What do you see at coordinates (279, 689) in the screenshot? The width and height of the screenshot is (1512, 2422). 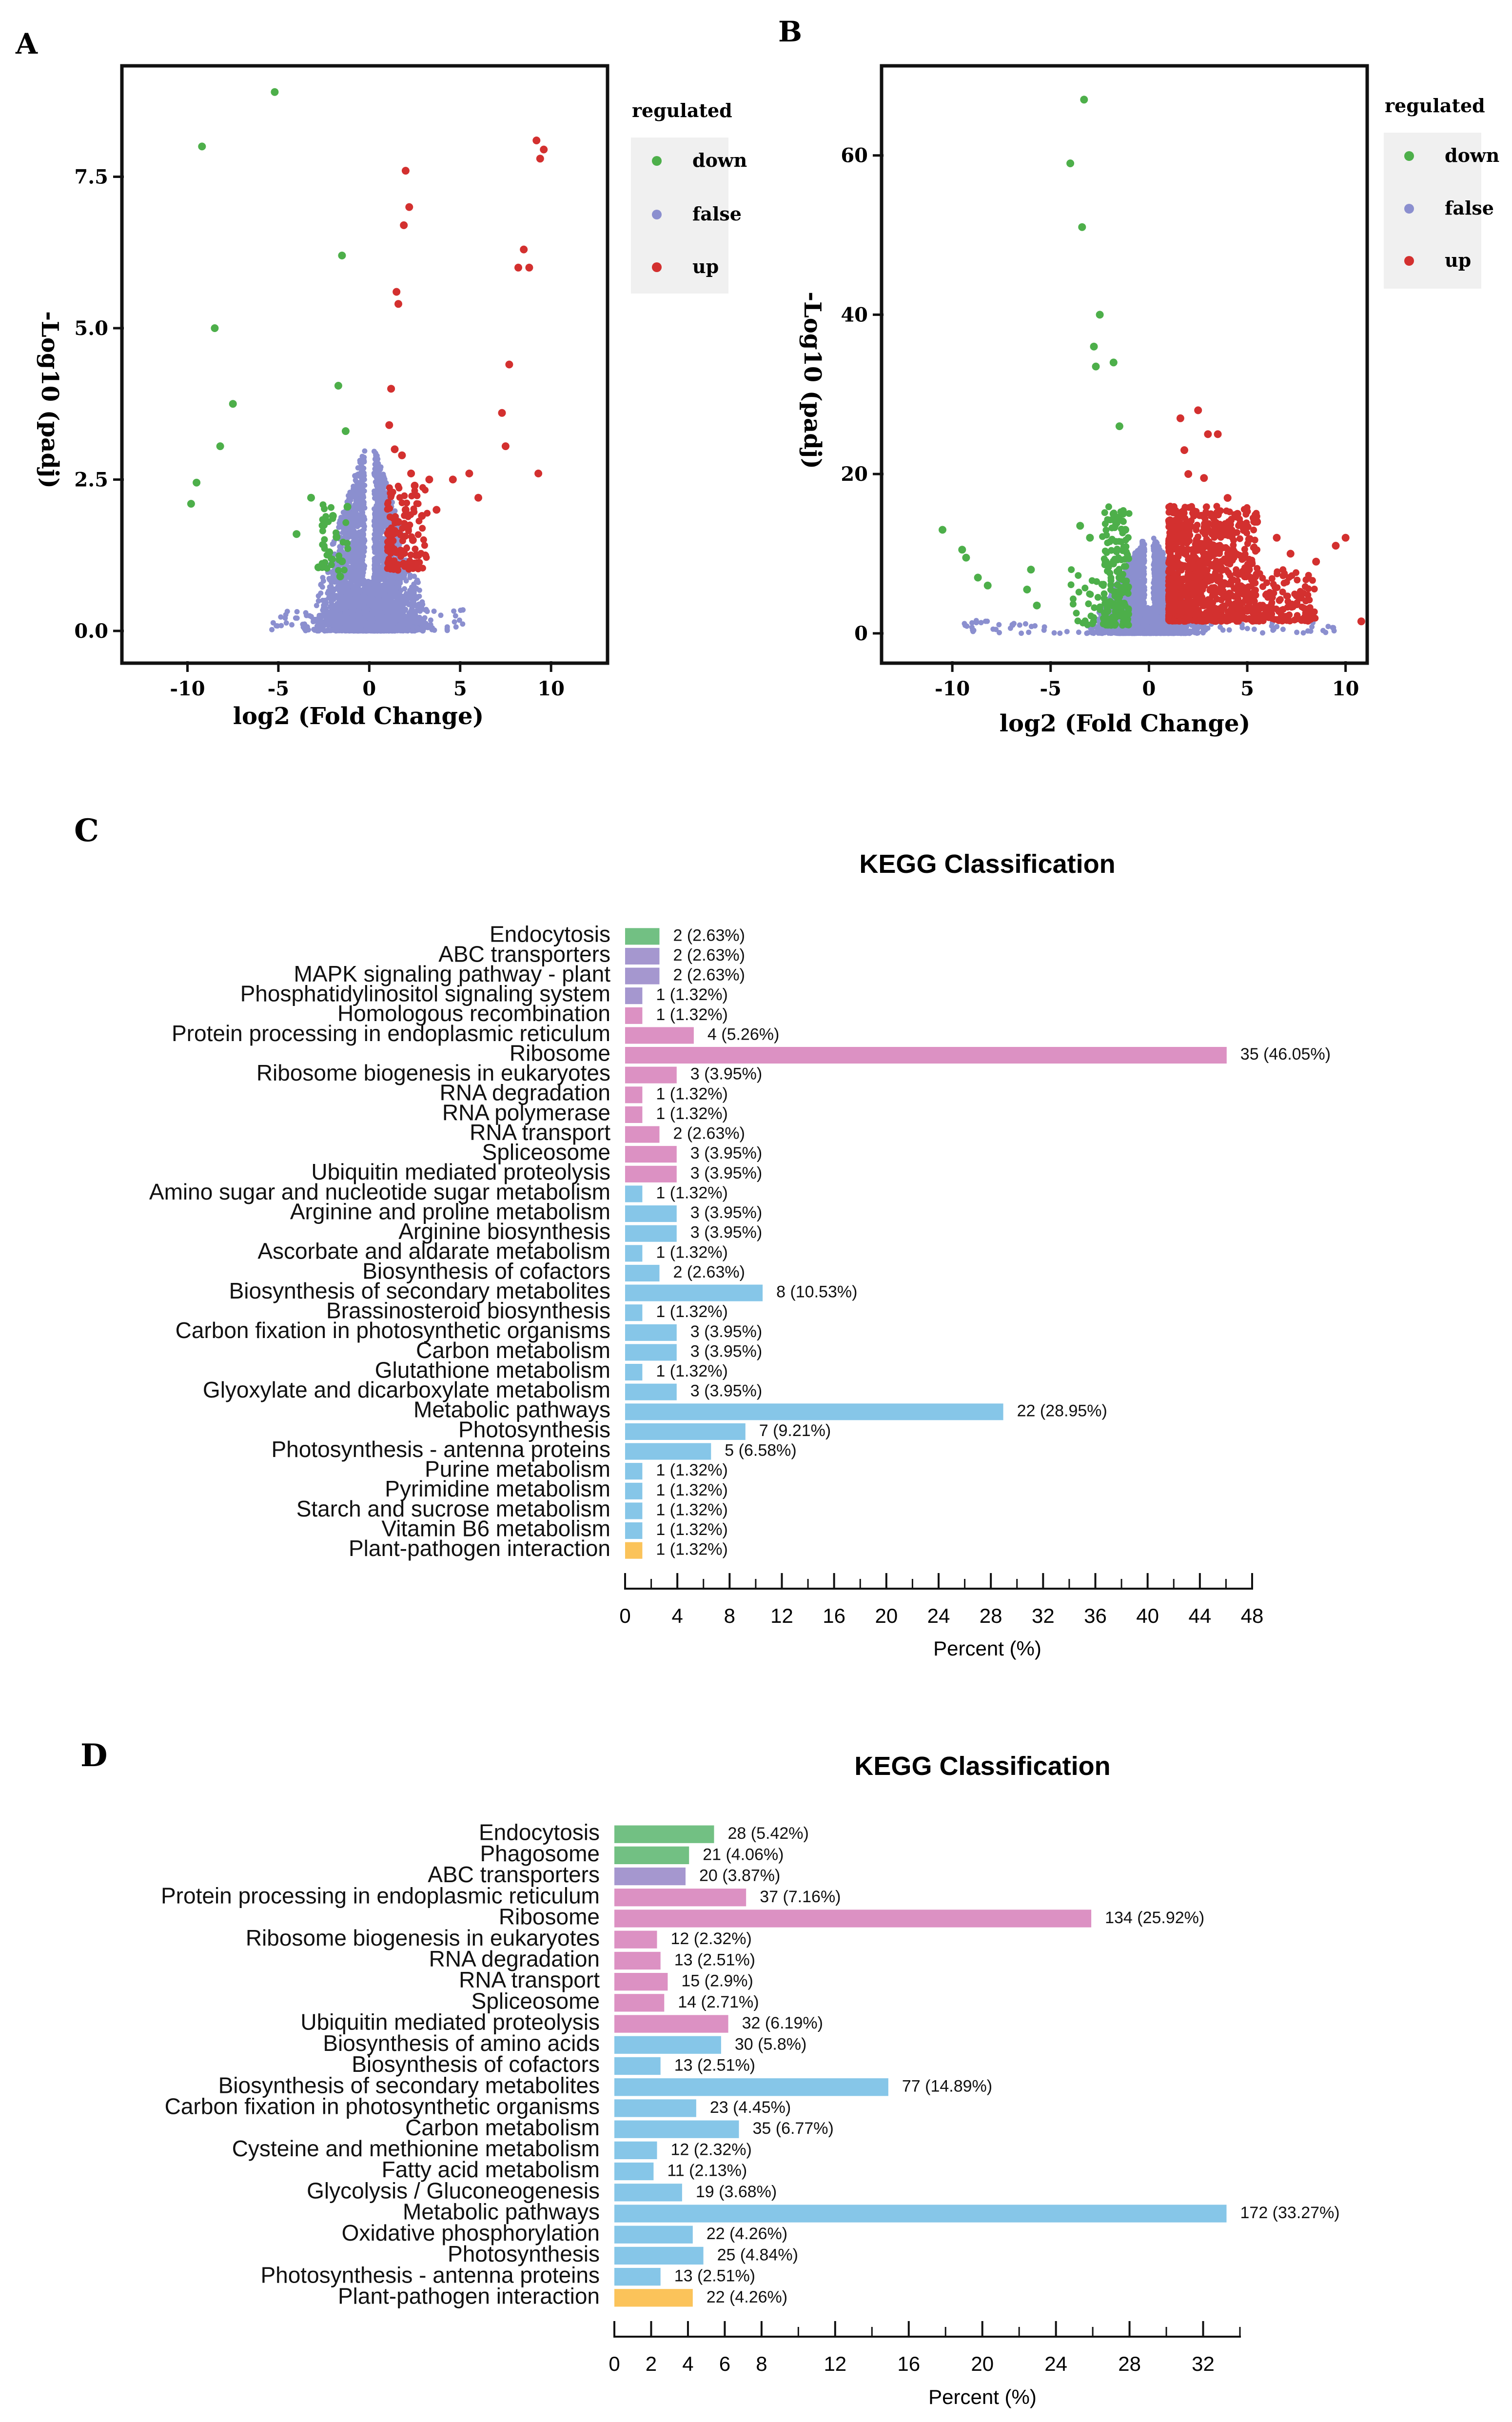 I see `x-tick-label: -5` at bounding box center [279, 689].